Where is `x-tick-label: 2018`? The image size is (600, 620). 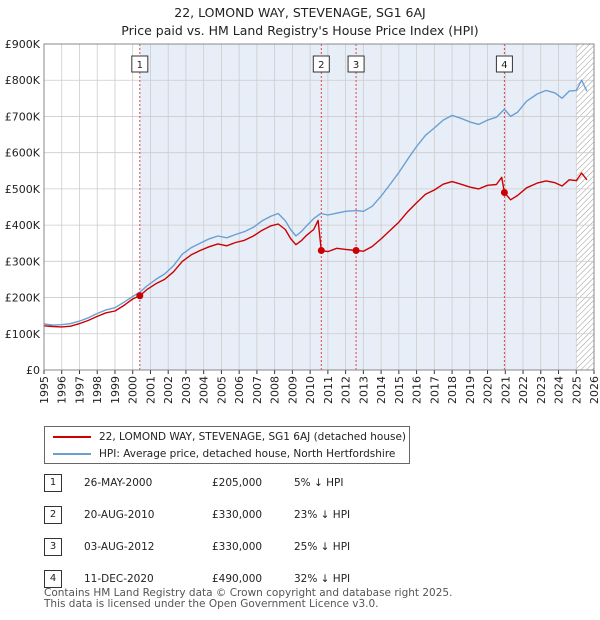
x-tick-label: 2018 is located at coordinates (452, 390).